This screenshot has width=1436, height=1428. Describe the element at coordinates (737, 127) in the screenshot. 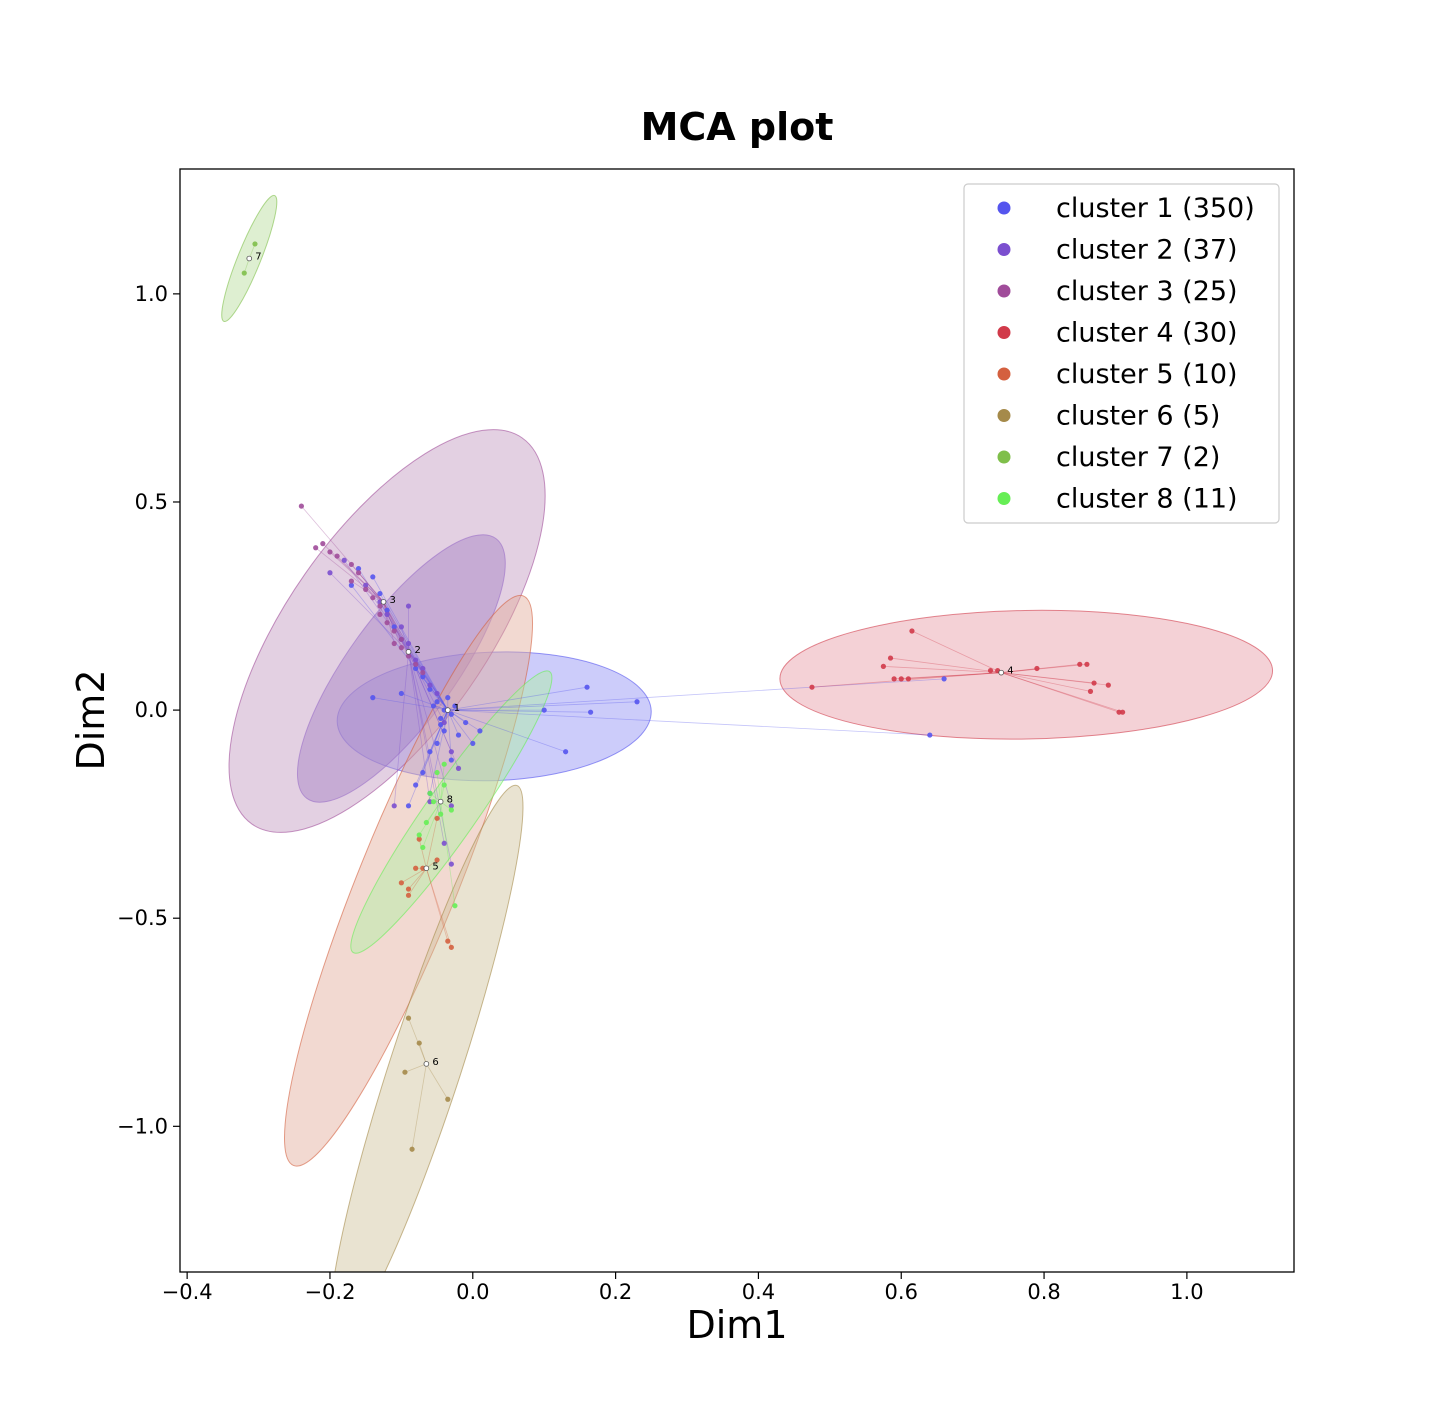

I see `chart-title: MCA plot` at that location.